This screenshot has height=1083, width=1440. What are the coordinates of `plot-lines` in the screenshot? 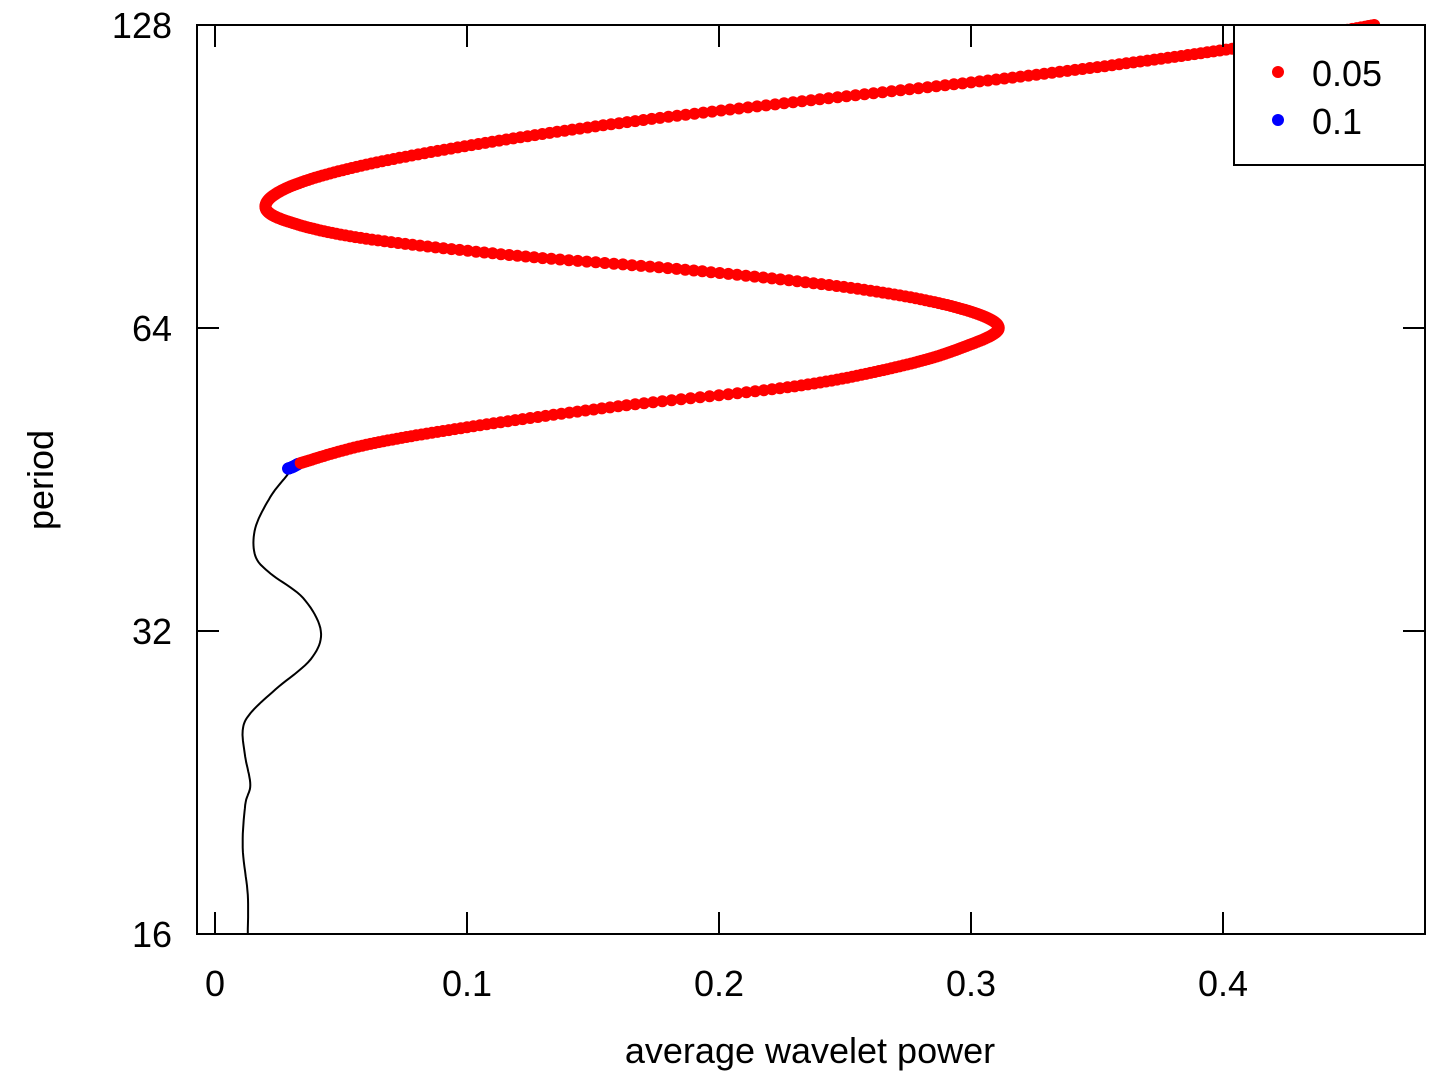 It's located at (282, 700).